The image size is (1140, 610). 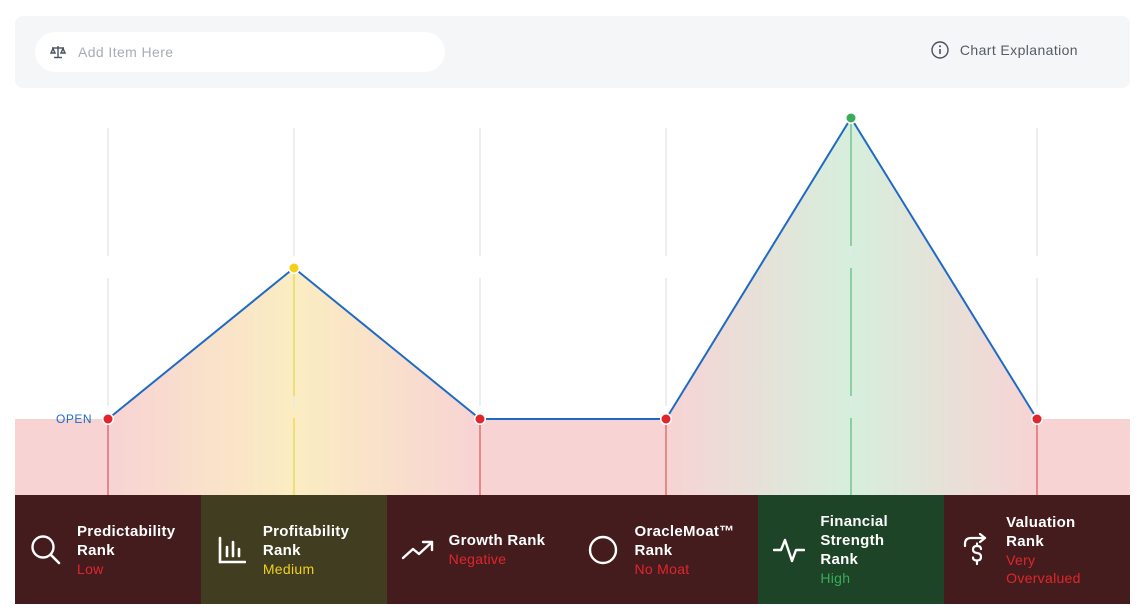 What do you see at coordinates (975, 549) in the screenshot?
I see `dollar-exchange-icon` at bounding box center [975, 549].